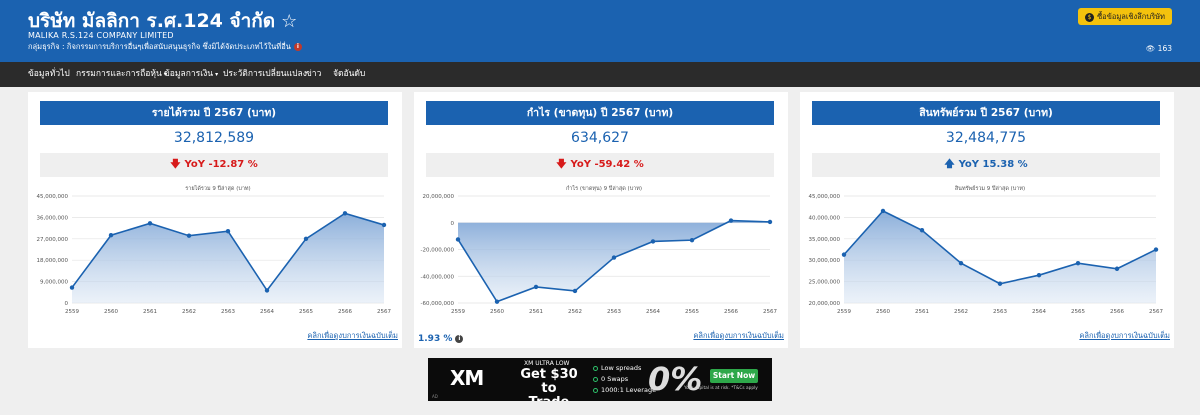 The height and width of the screenshot is (415, 1200). What do you see at coordinates (825, 304) in the screenshot?
I see `y-tick-label: 20,000,000` at bounding box center [825, 304].